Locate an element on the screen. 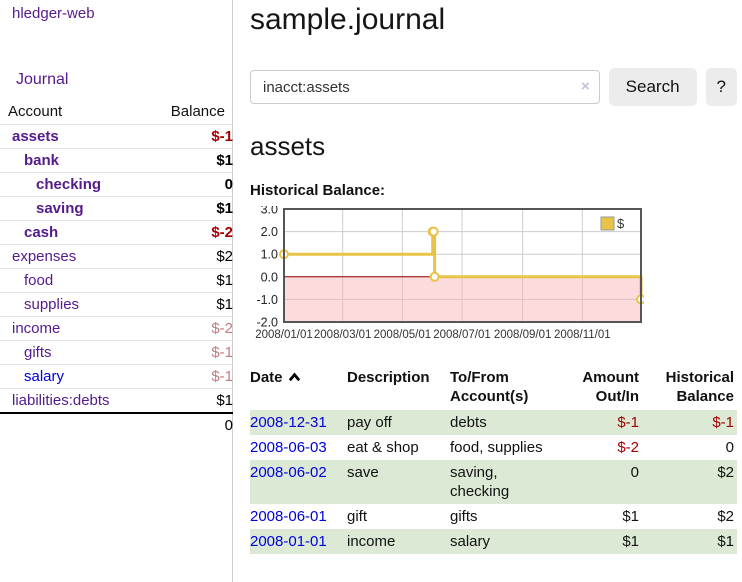  account-name-cell: supplies is located at coordinates (71, 304).